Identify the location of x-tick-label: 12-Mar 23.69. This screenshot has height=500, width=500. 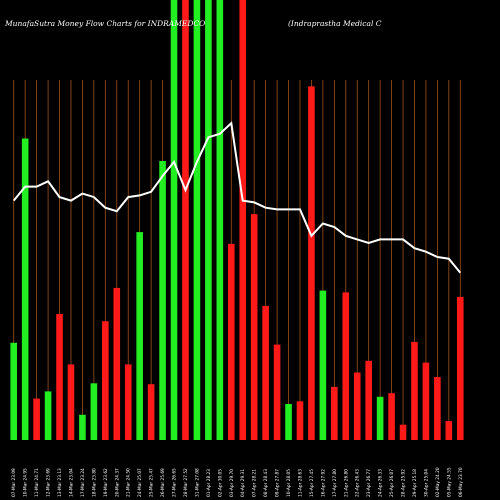
(49, 482).